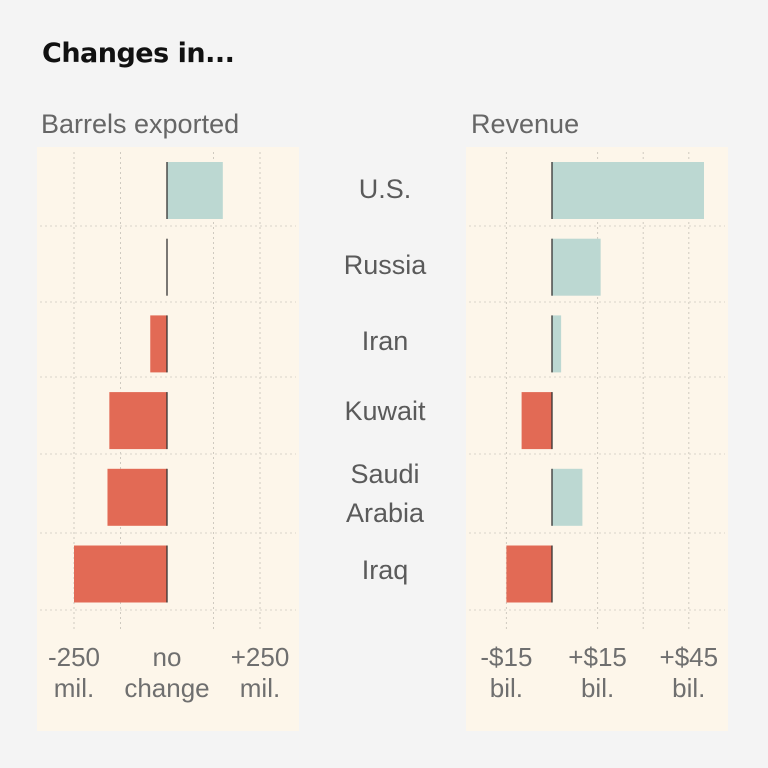  I want to click on revenue-bar-saudi-arabia, so click(567, 497).